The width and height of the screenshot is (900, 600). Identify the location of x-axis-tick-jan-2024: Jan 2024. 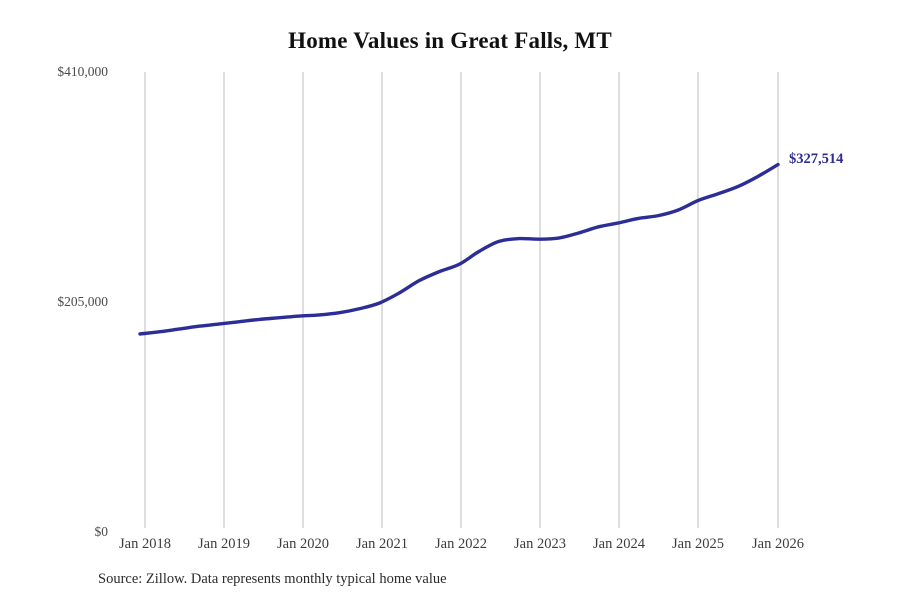
(619, 544).